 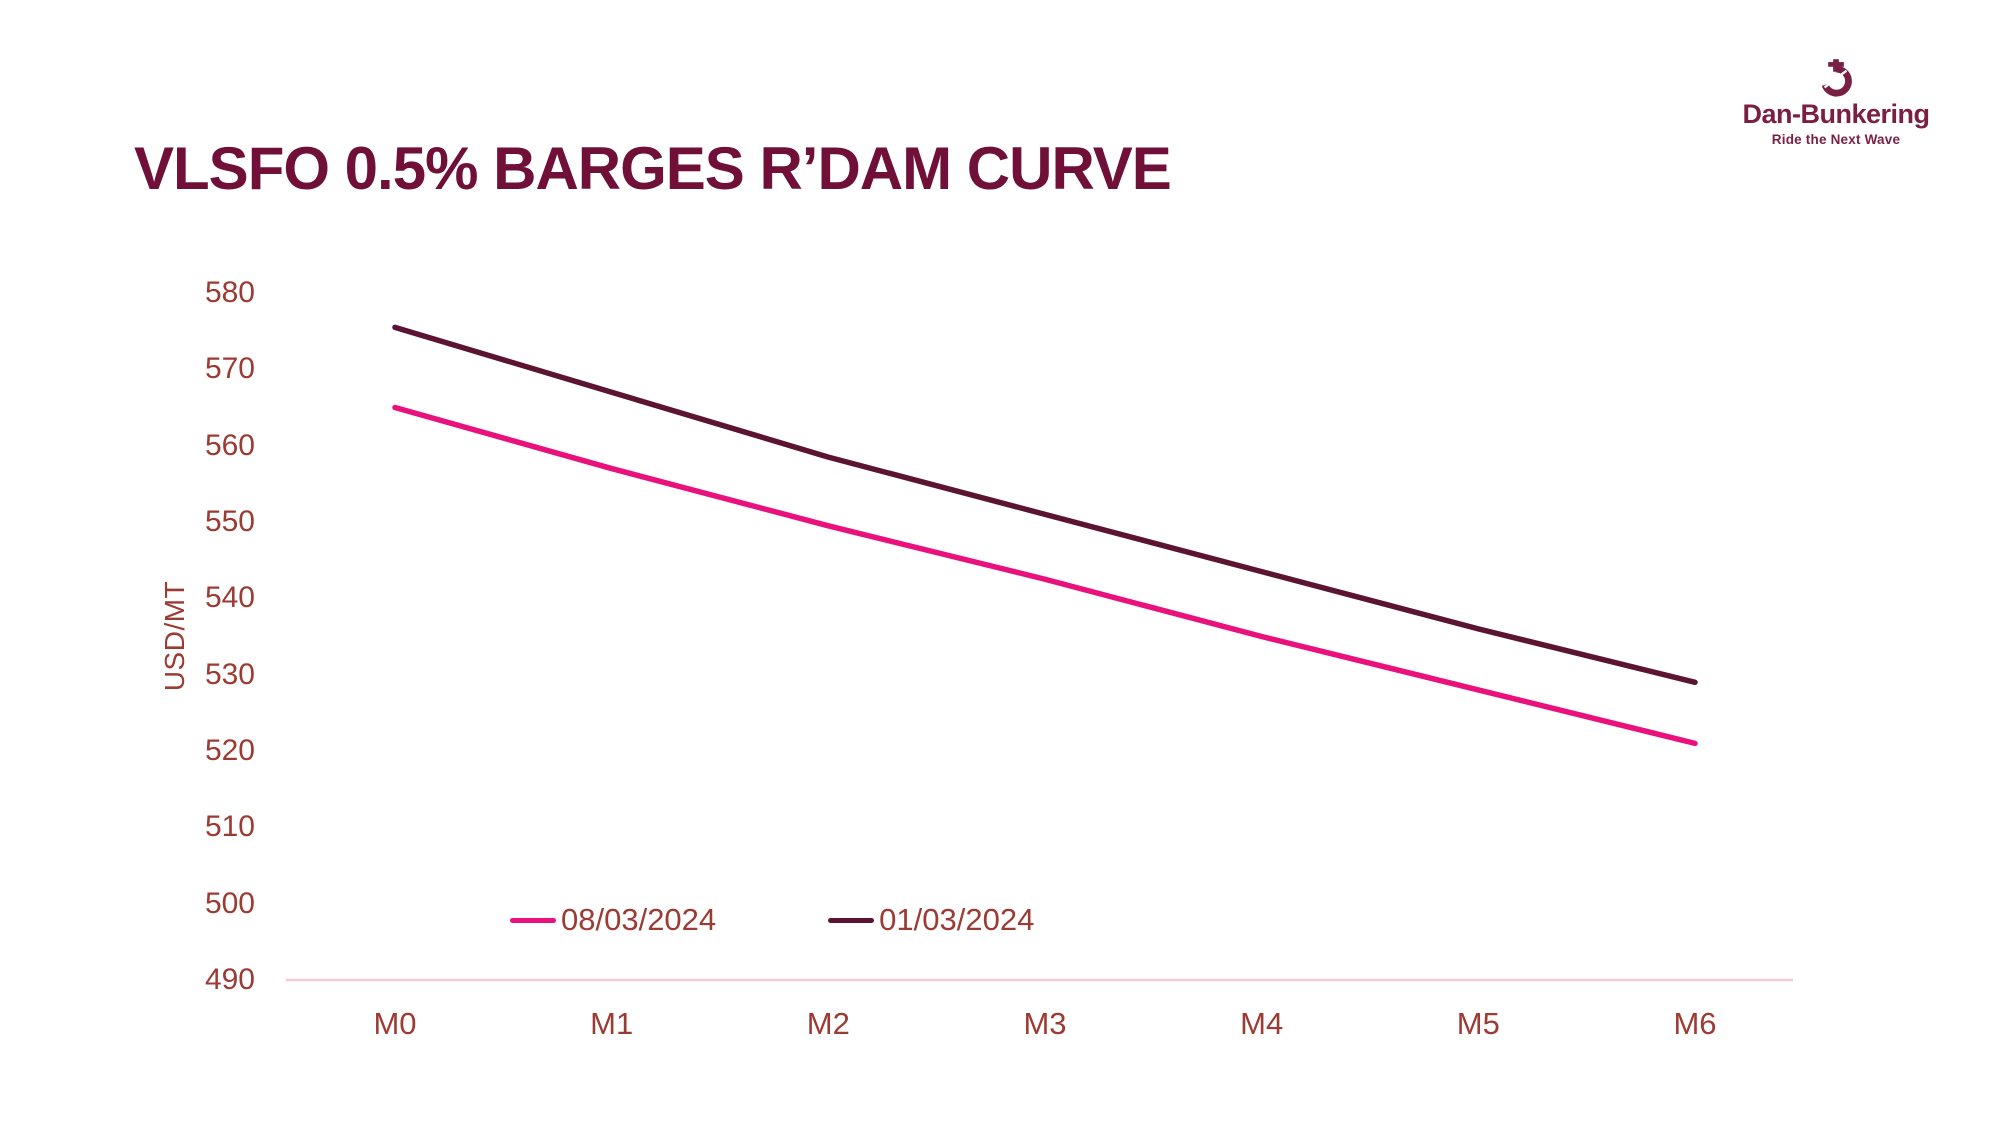 I want to click on y-tick-label: 580, so click(x=229, y=292).